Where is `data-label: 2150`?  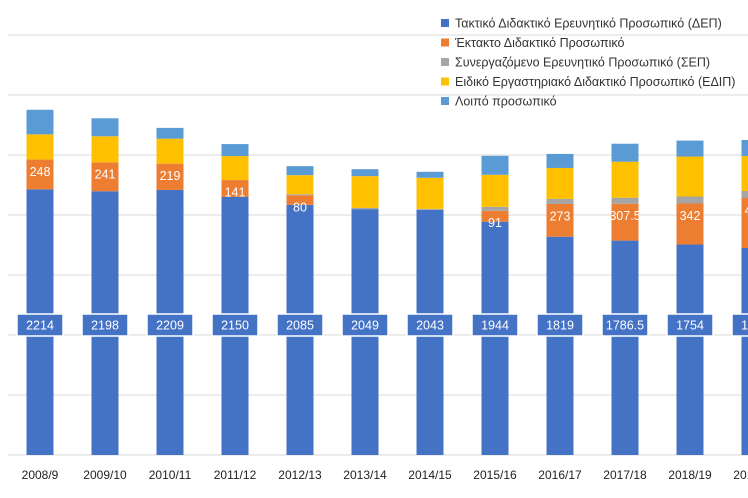 data-label: 2150 is located at coordinates (235, 325).